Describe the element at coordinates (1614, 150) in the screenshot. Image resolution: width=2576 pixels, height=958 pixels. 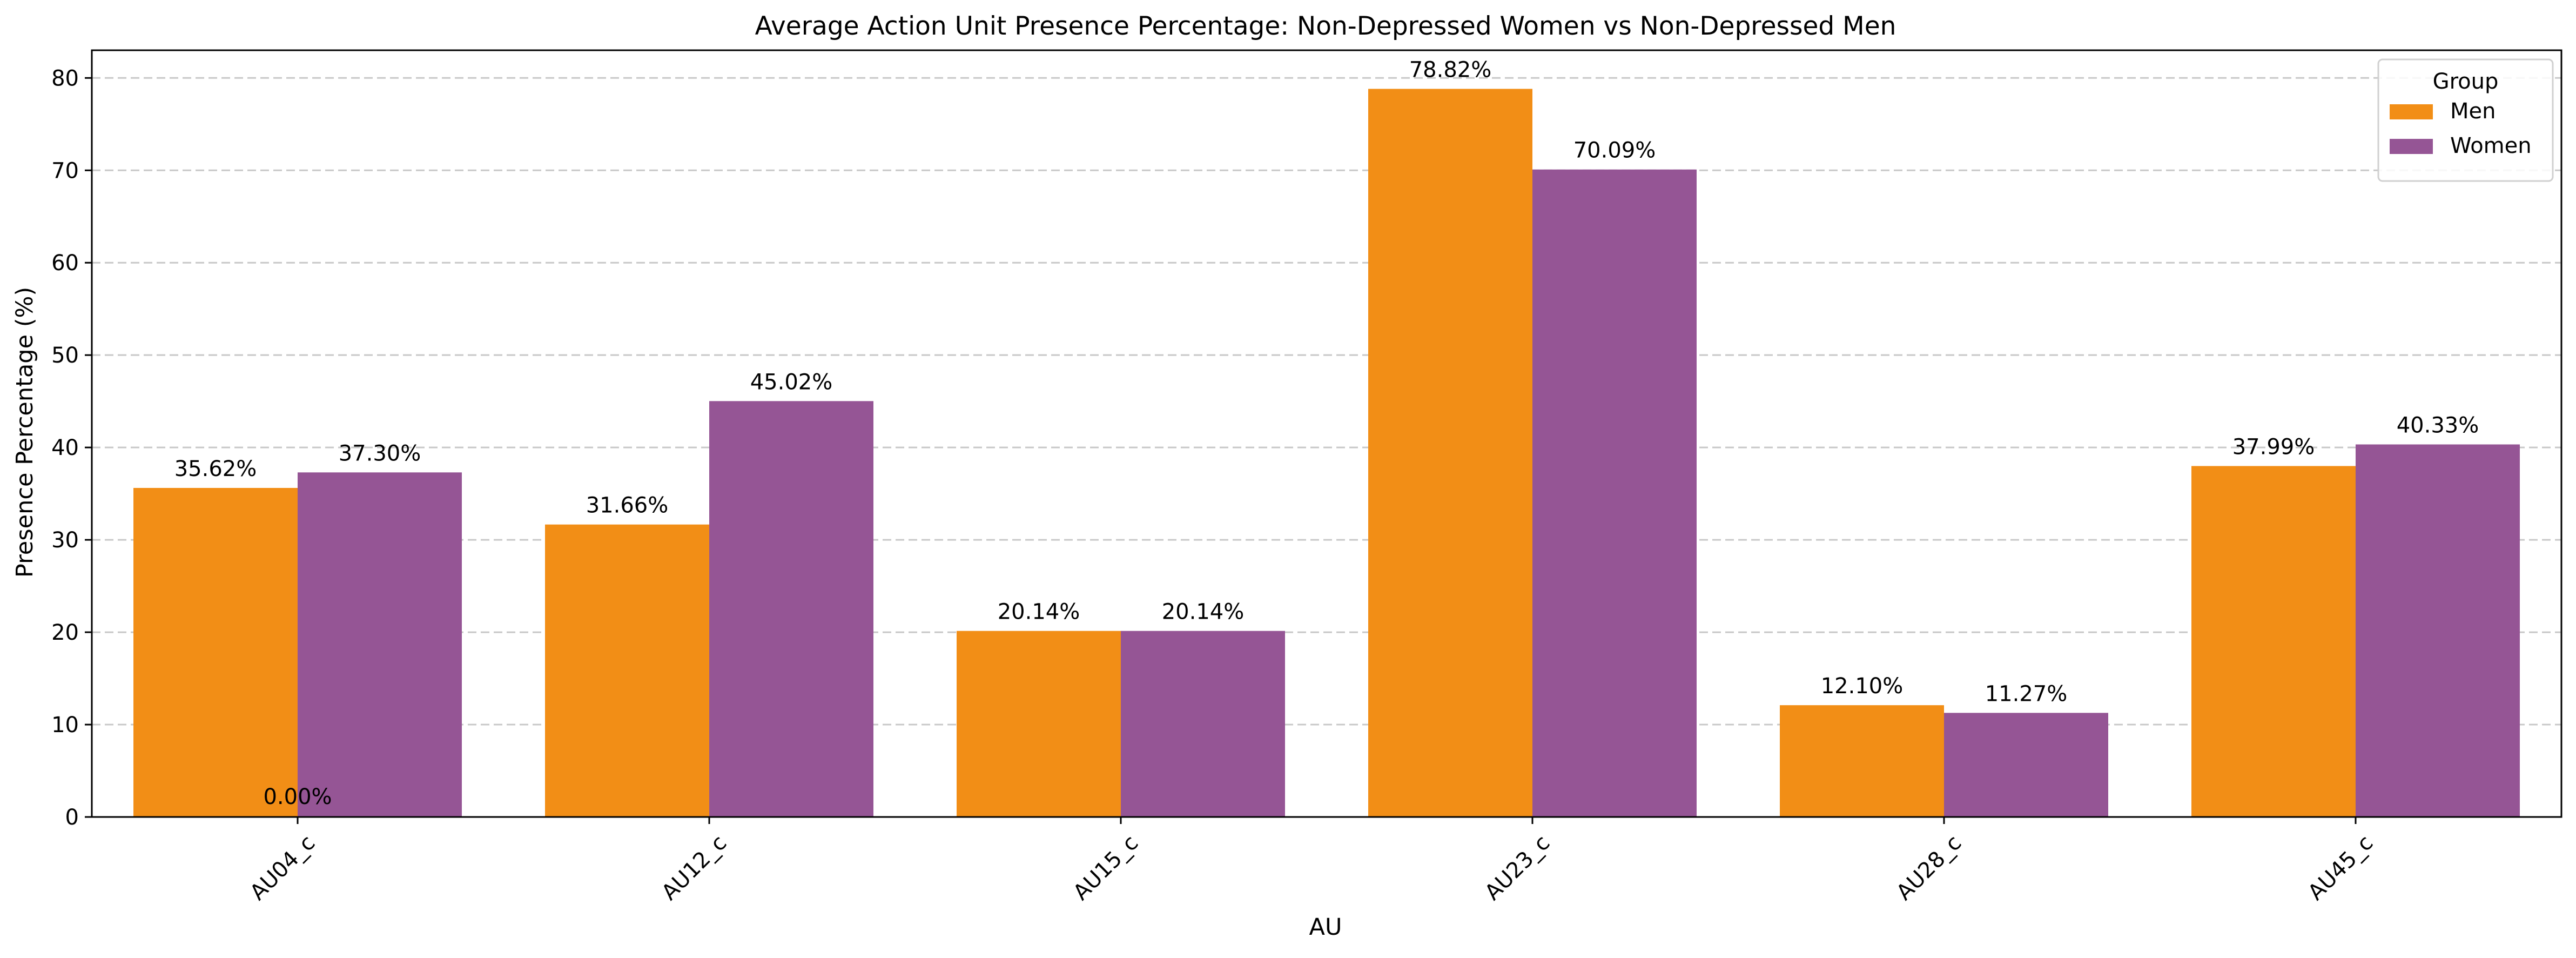
I see `data-label: 70.09%` at that location.